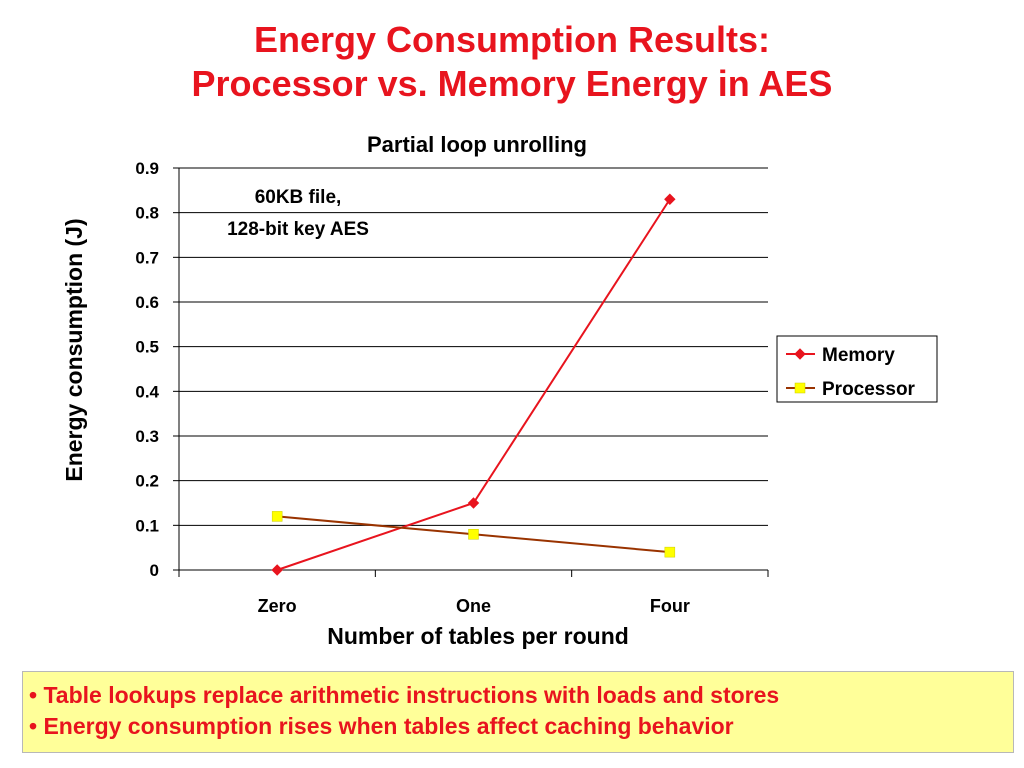  What do you see at coordinates (800, 354) in the screenshot?
I see `legend-memory-marker` at bounding box center [800, 354].